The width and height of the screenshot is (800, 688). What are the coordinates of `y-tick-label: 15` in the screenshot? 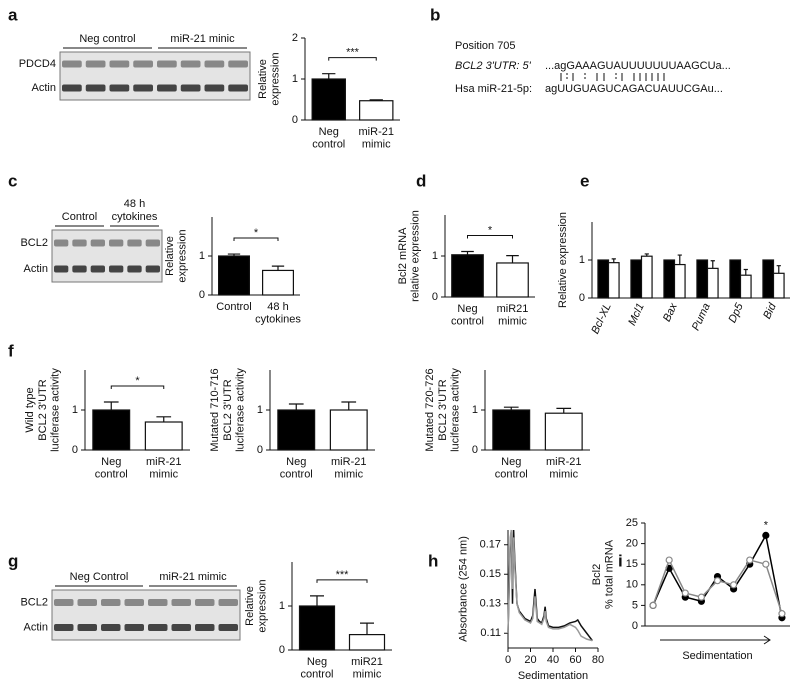 It's located at (632, 564).